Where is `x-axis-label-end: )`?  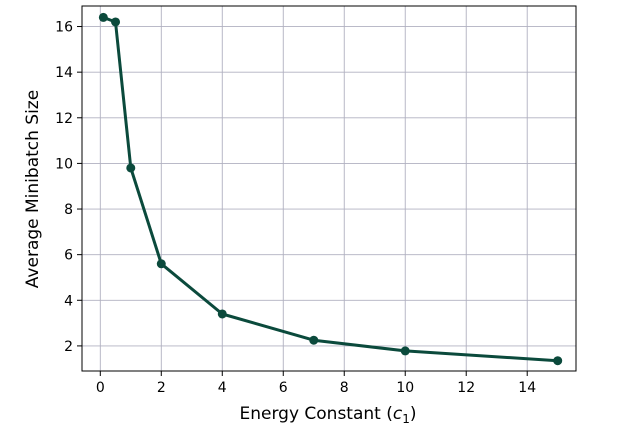 x-axis-label-end: ) is located at coordinates (413, 414).